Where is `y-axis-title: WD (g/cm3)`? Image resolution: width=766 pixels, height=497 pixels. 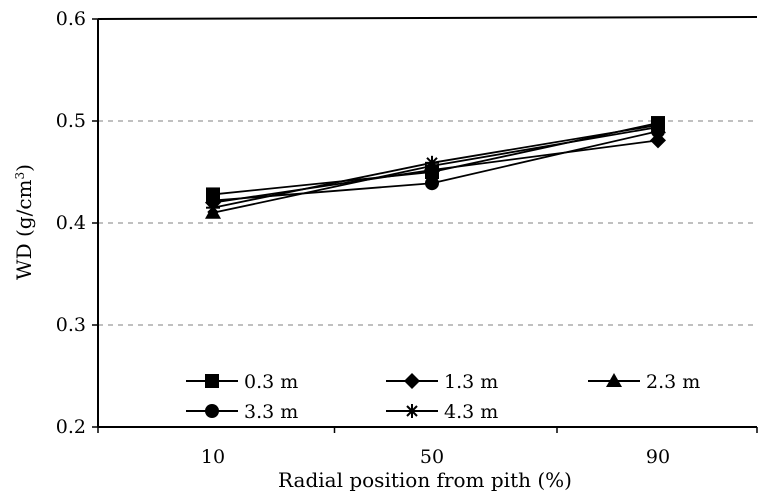 y-axis-title: WD (g/cm3) is located at coordinates (24, 222).